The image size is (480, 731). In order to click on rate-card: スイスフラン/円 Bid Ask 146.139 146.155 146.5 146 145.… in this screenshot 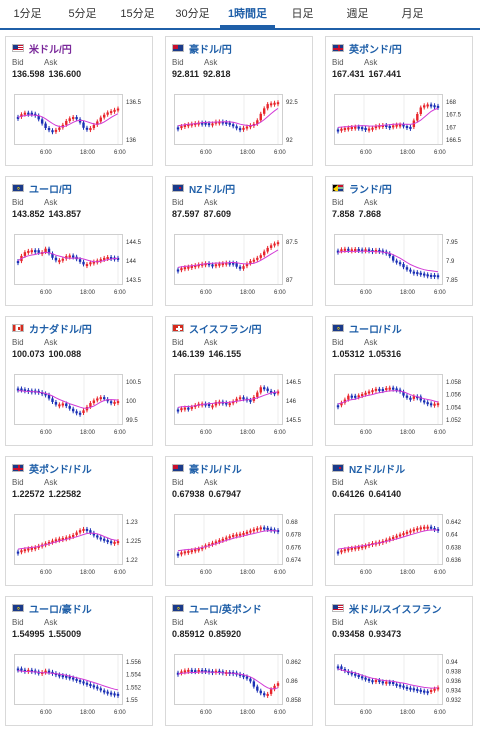, I will do `click(239, 381)`.